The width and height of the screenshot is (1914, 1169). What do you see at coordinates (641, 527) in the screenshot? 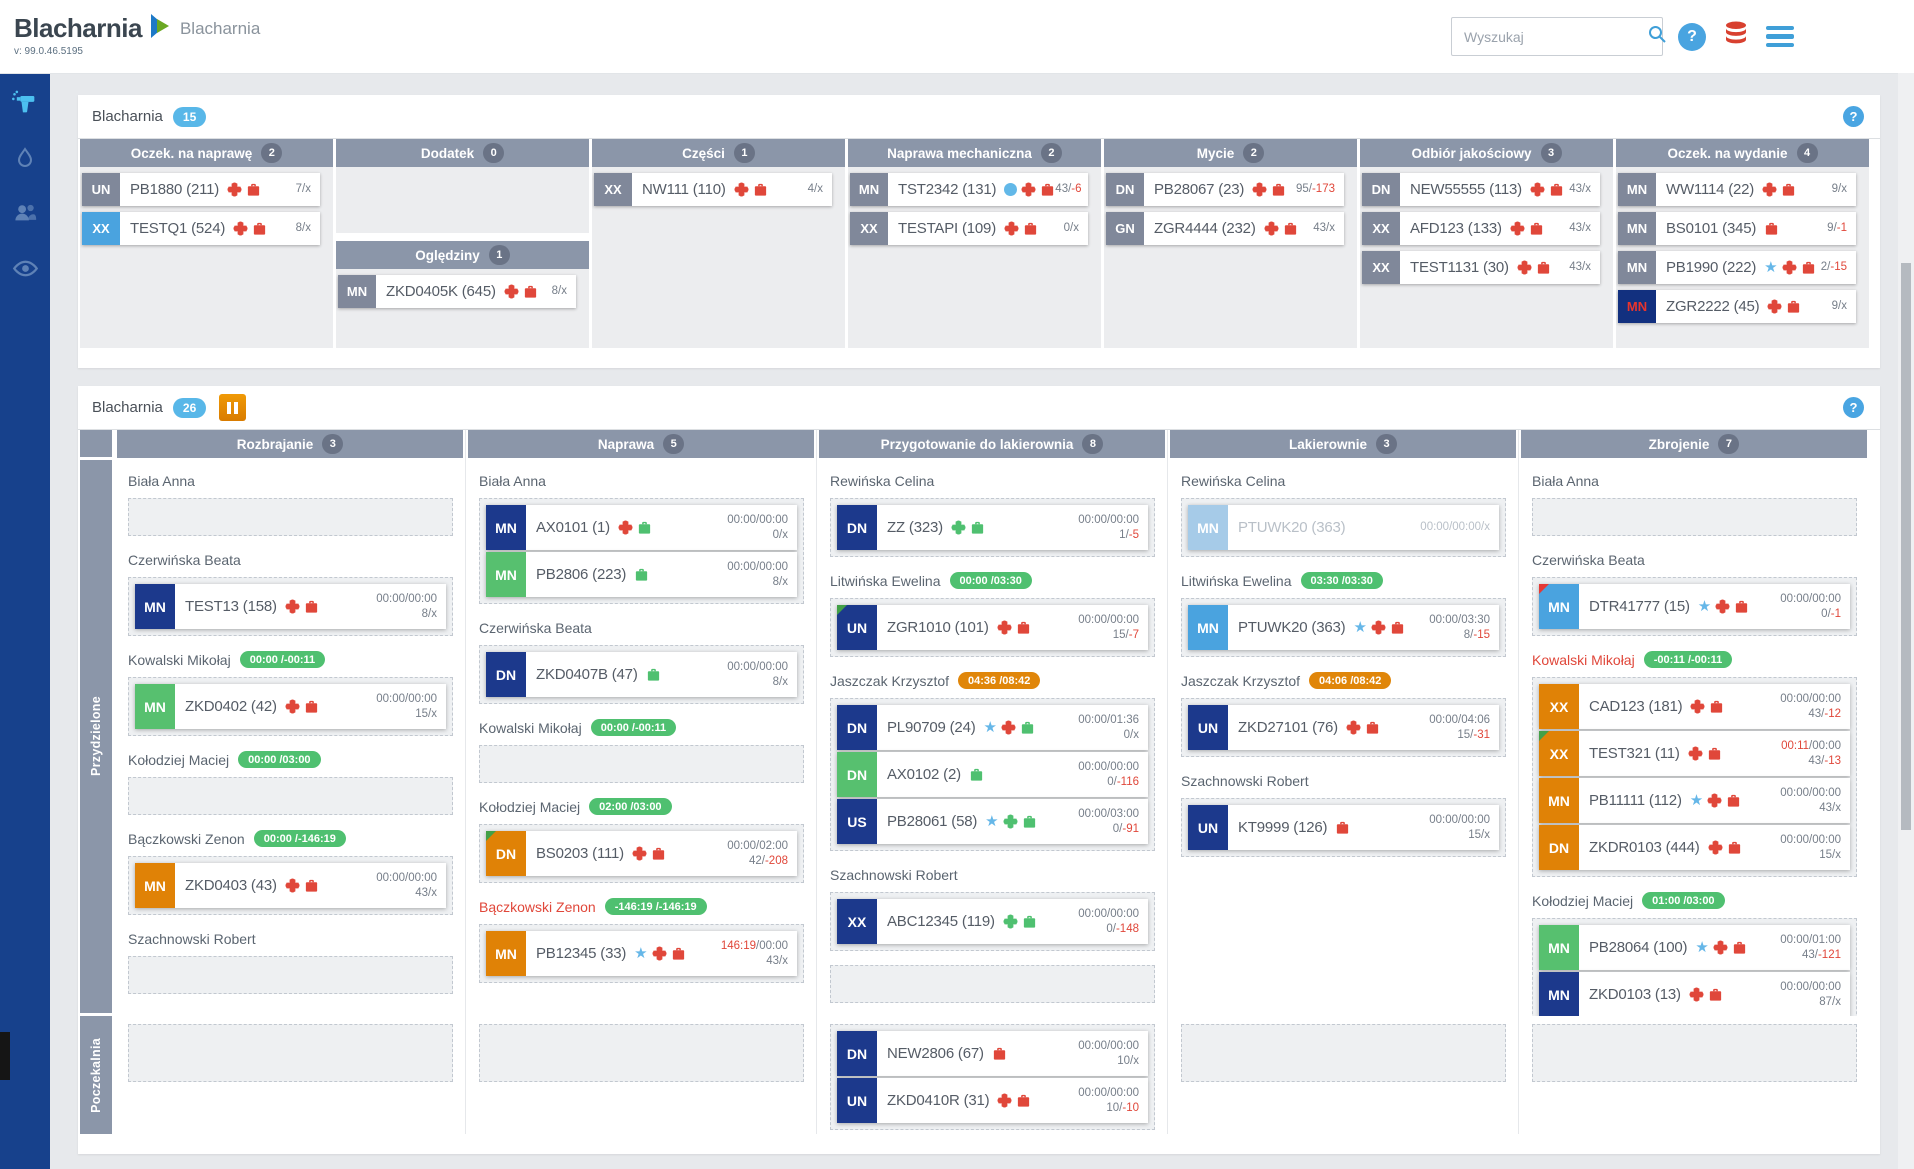
I see `work-order-card: MN AX0101 (1) 00:00/00:00 0/x` at bounding box center [641, 527].